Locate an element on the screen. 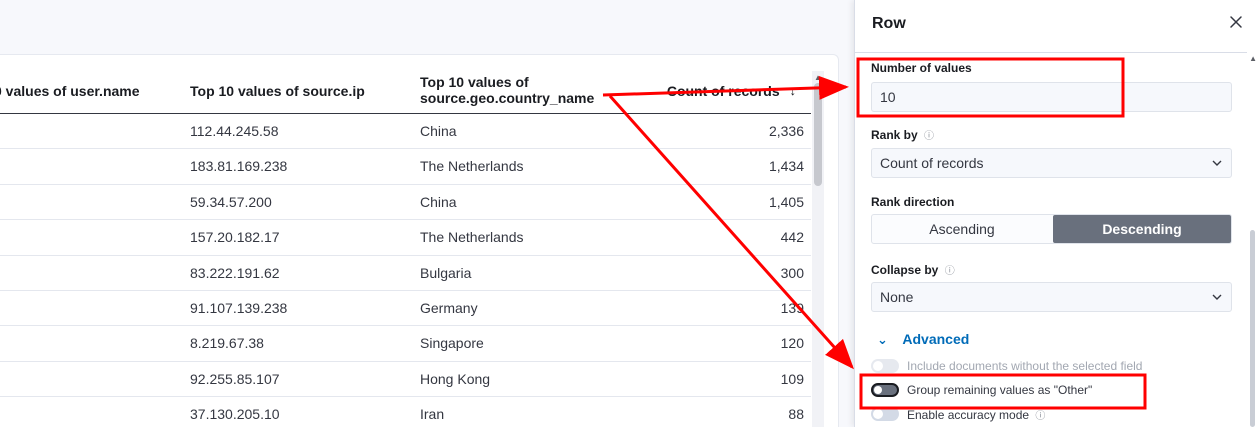 Image resolution: width=1258 pixels, height=427 pixels. source-ip-cell: 91.107.139.238 is located at coordinates (239, 307).